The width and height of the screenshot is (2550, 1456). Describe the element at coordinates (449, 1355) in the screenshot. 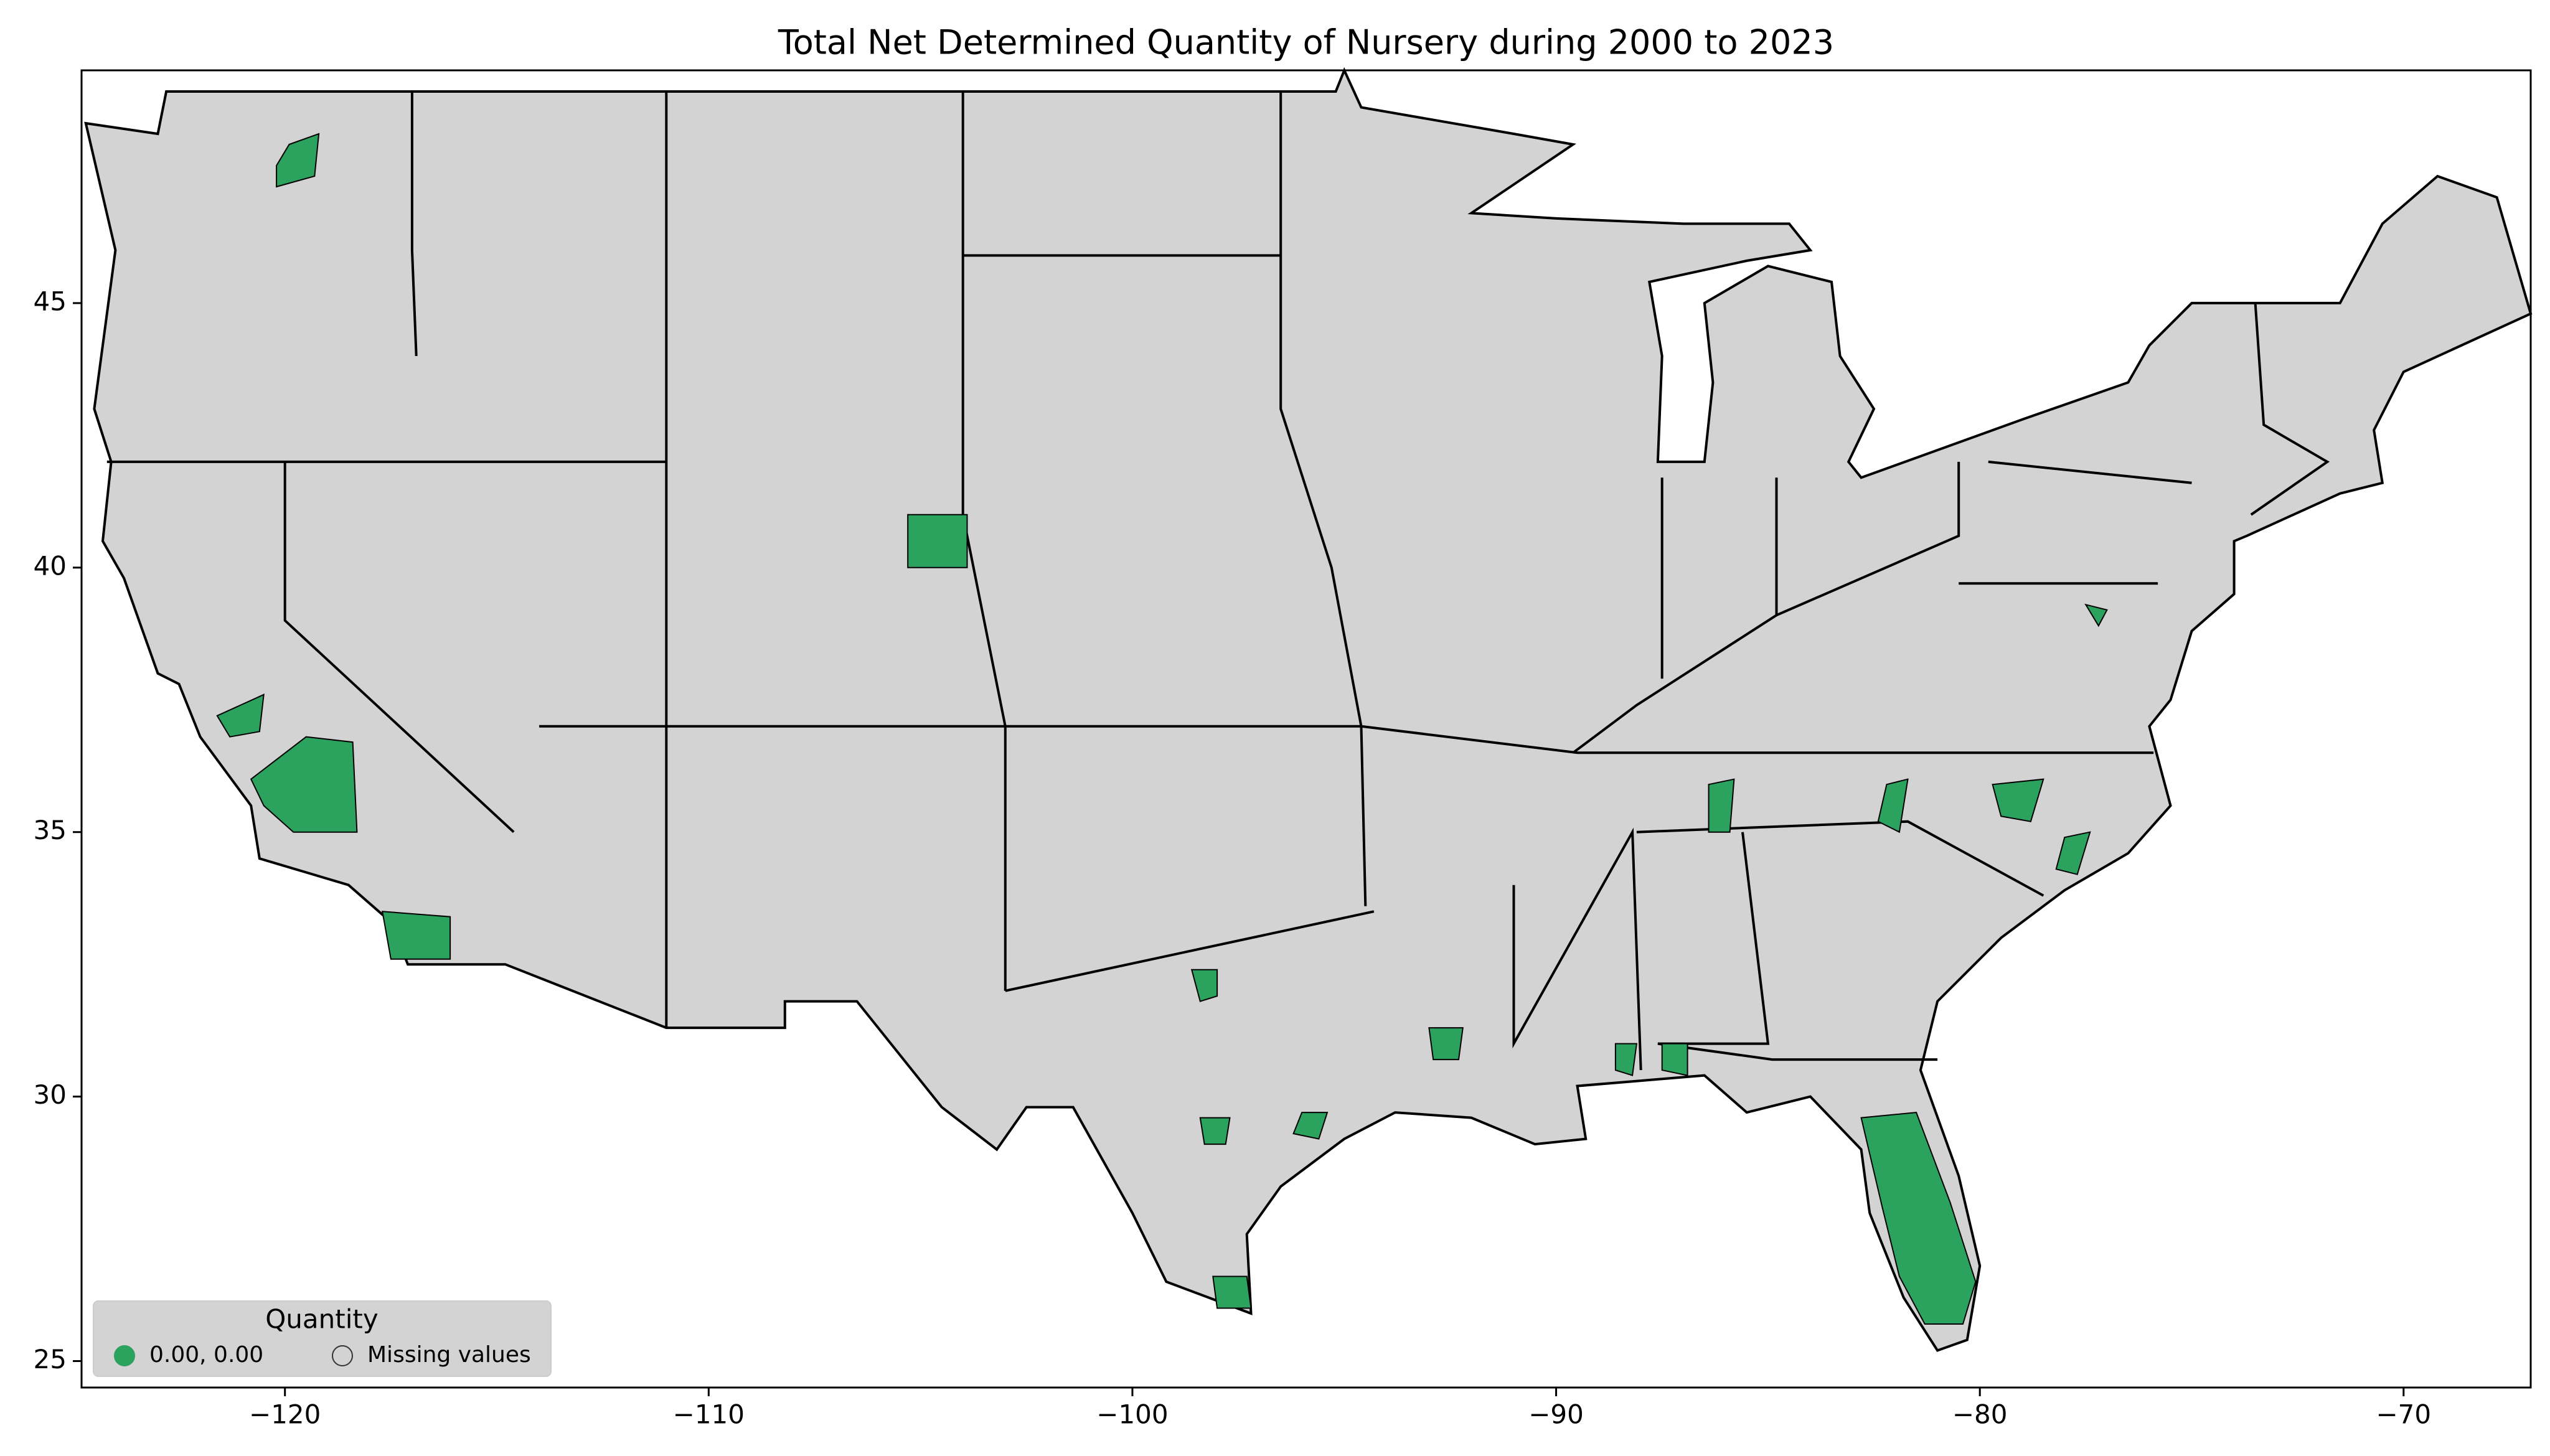

I see `legend-label: Missing values` at that location.